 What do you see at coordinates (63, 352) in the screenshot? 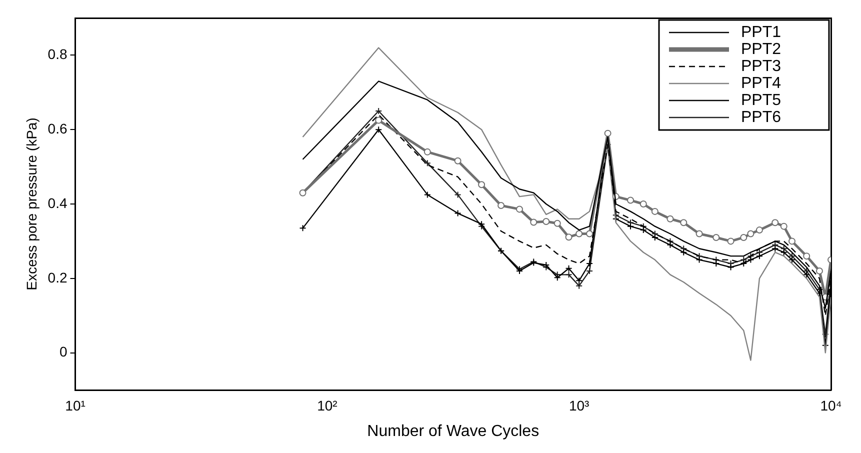
I see `y-tick-label: 0` at bounding box center [63, 352].